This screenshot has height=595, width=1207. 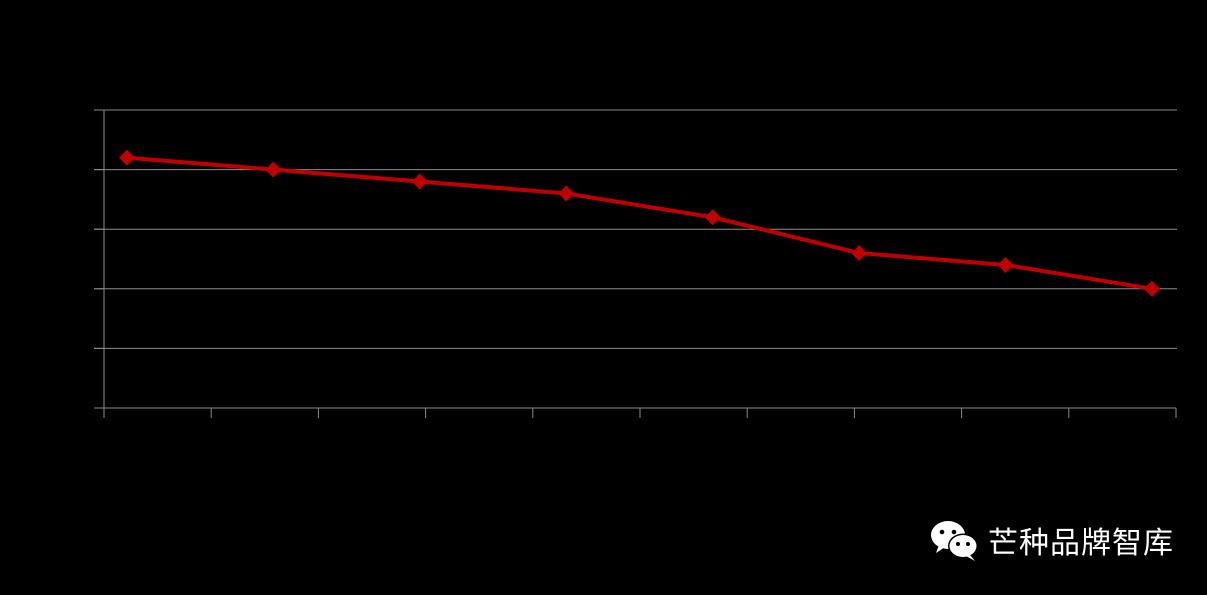 What do you see at coordinates (954, 541) in the screenshot?
I see `wechat-icon` at bounding box center [954, 541].